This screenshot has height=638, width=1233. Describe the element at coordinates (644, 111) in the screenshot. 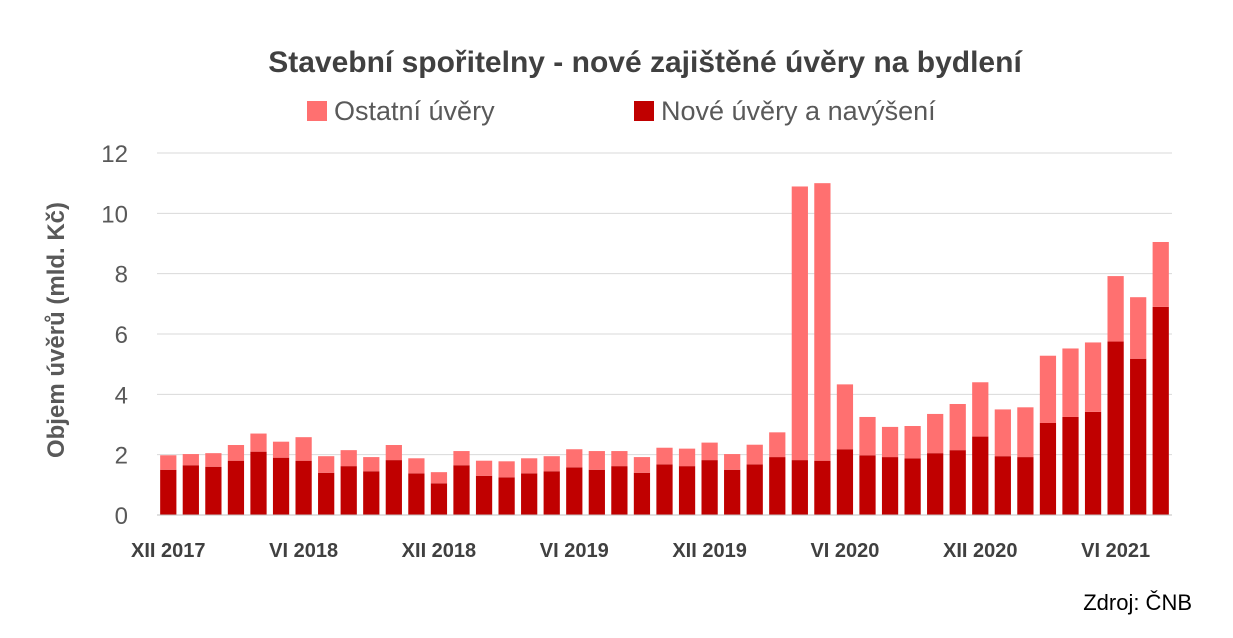

I see `legend-swatch-nove` at that location.